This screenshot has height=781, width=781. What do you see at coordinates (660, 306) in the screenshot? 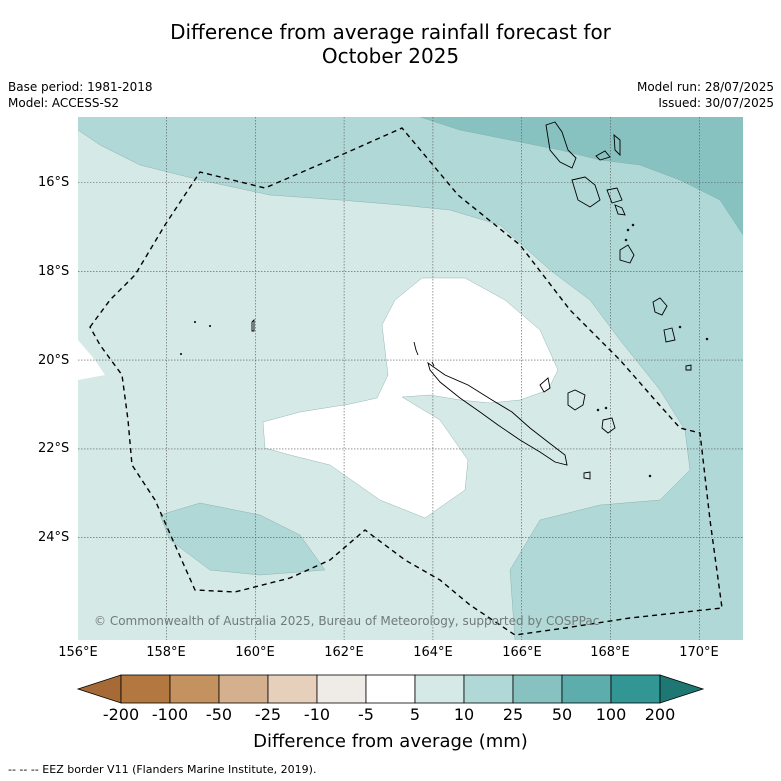
I see `vanuatu-erromango` at bounding box center [660, 306].